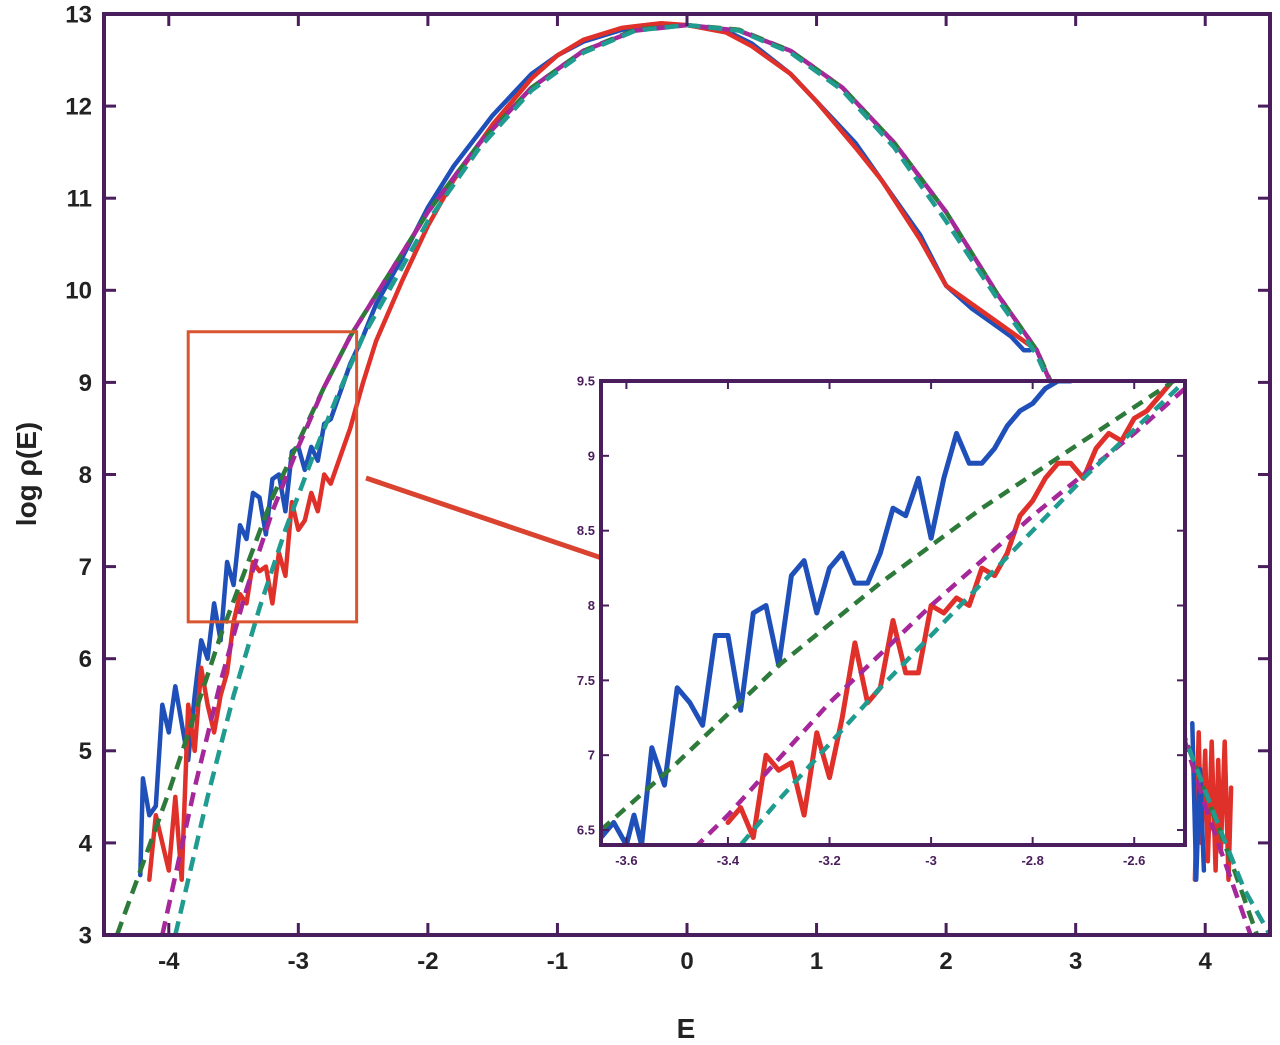 This screenshot has height=1045, width=1280. Describe the element at coordinates (427, 961) in the screenshot. I see `main-x-tick-label: -2` at that location.